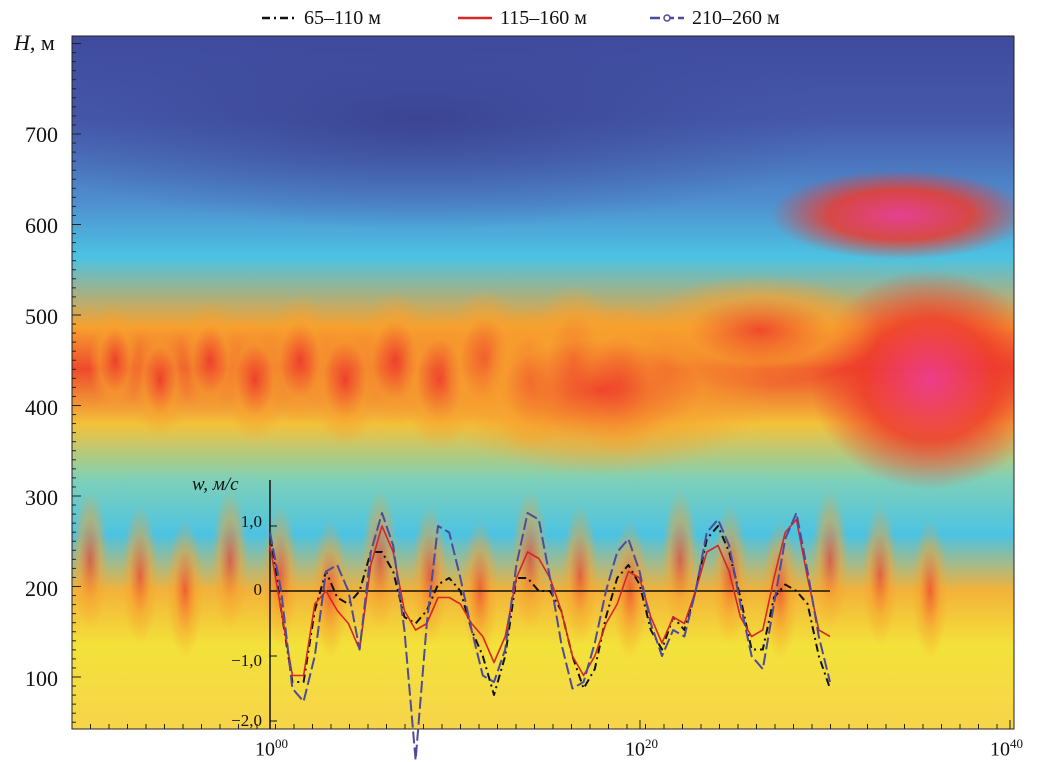  What do you see at coordinates (1006, 748) in the screenshot?
I see `x-tick-label: 1040` at bounding box center [1006, 748].